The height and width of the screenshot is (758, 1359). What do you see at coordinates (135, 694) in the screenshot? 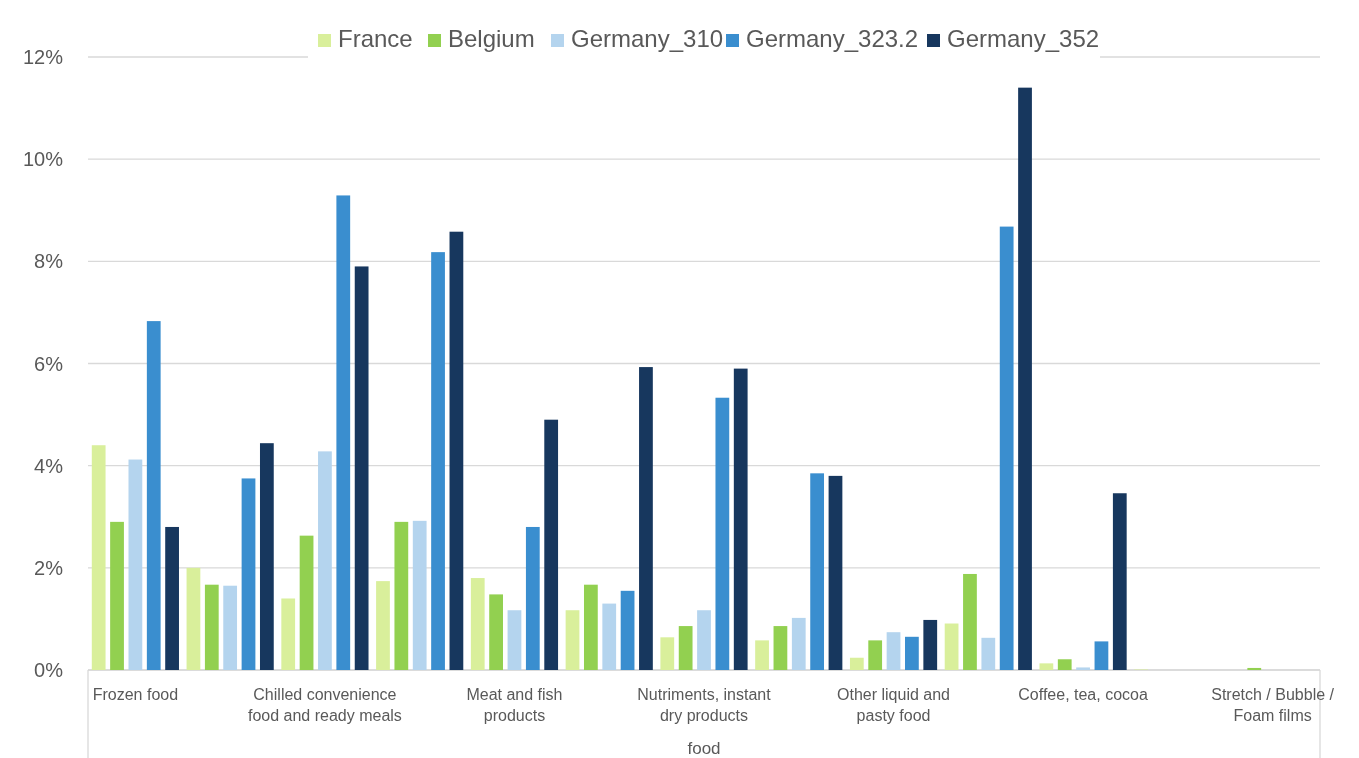
I see `x-tick-label: Frozen food` at bounding box center [135, 694].